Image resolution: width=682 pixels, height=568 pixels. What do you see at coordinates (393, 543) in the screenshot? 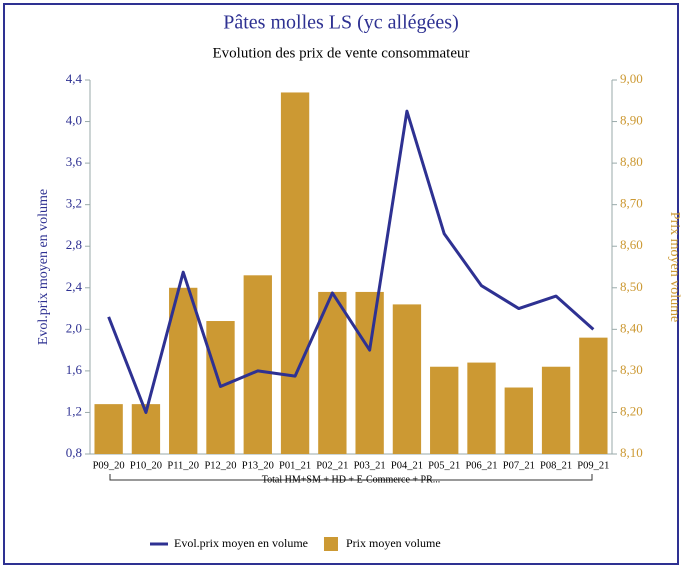
I see `legend-label: Prix moyen volume` at bounding box center [393, 543].